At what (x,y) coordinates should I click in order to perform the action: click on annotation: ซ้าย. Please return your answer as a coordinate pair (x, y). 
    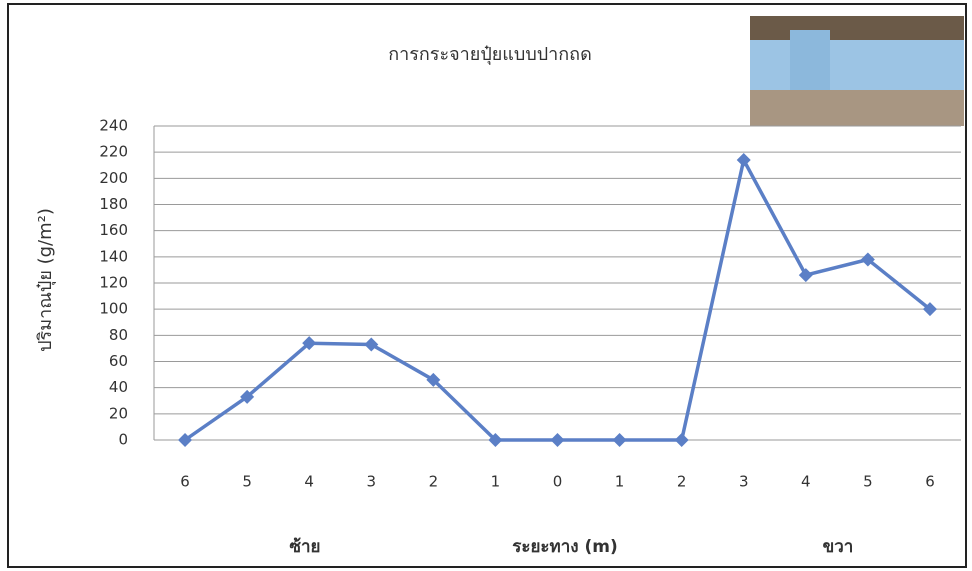
    Looking at the image, I should click on (304, 547).